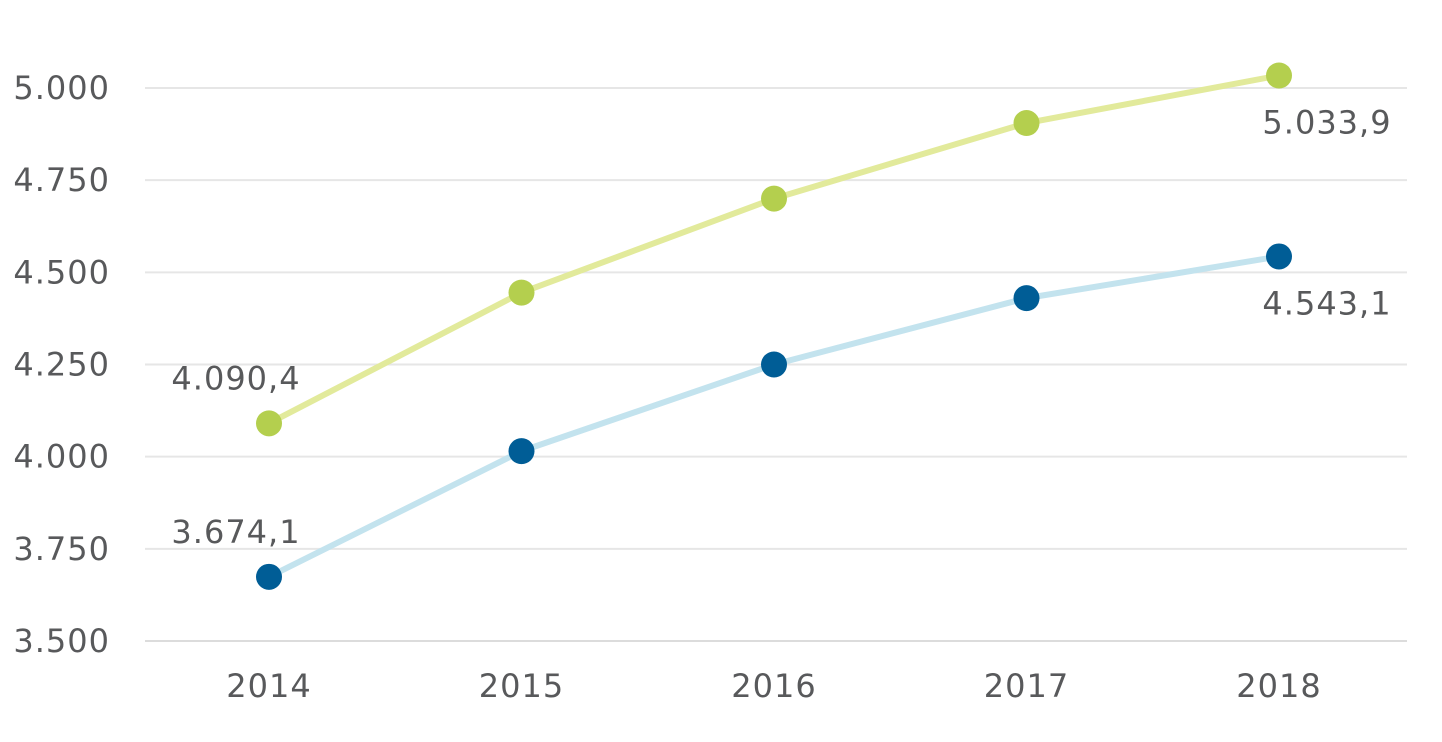 The height and width of the screenshot is (742, 1442). I want to click on y-axis-ticks: 3.500 3.750 4.000 4.250 4.500 4.750 5.000, so click(61, 364).